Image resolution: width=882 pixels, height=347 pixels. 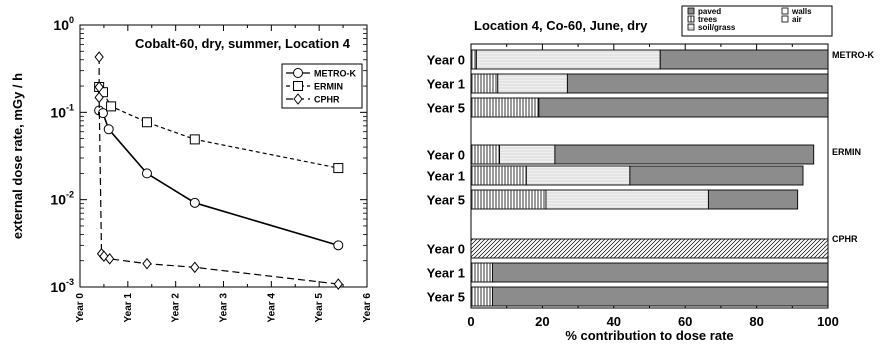 What do you see at coordinates (243, 43) in the screenshot?
I see `chart-title: Cobalt-60, dry, summer, Location 4` at bounding box center [243, 43].